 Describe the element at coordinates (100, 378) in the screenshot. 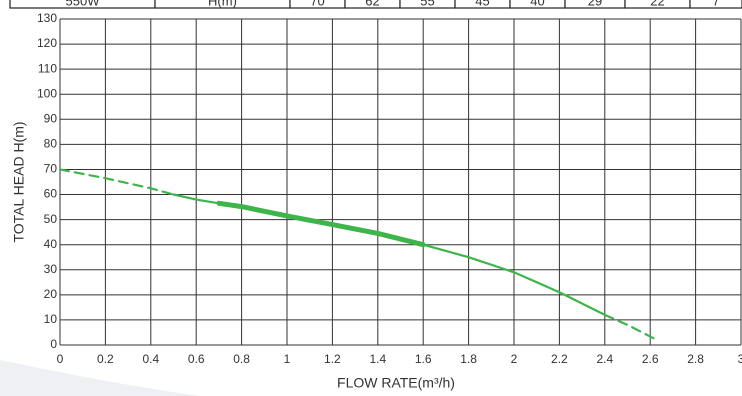

I see `decor-swoosh` at that location.